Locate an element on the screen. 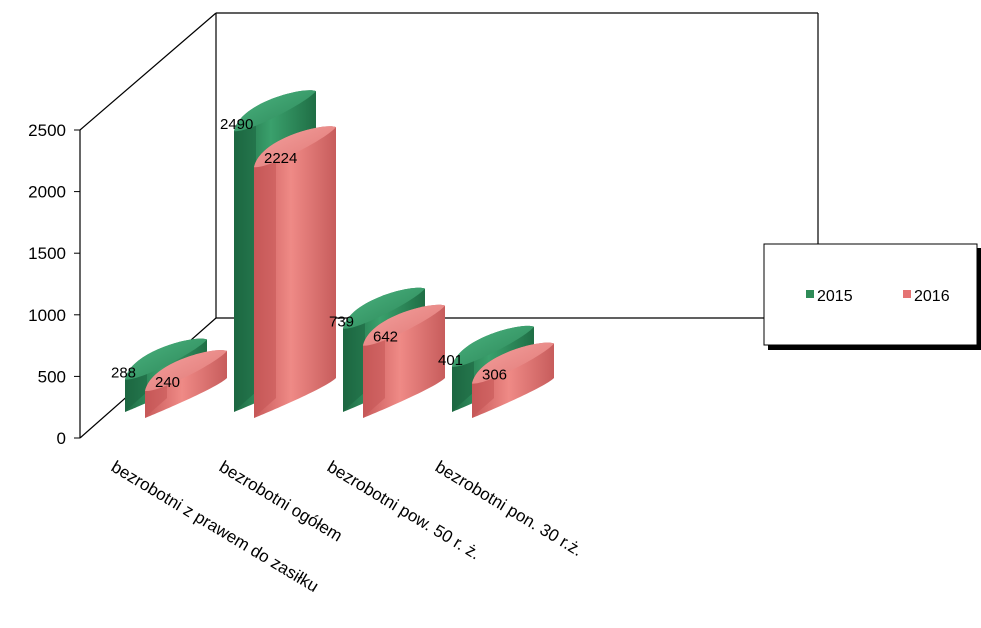  data-label-2015-1: 2490 is located at coordinates (236, 124).